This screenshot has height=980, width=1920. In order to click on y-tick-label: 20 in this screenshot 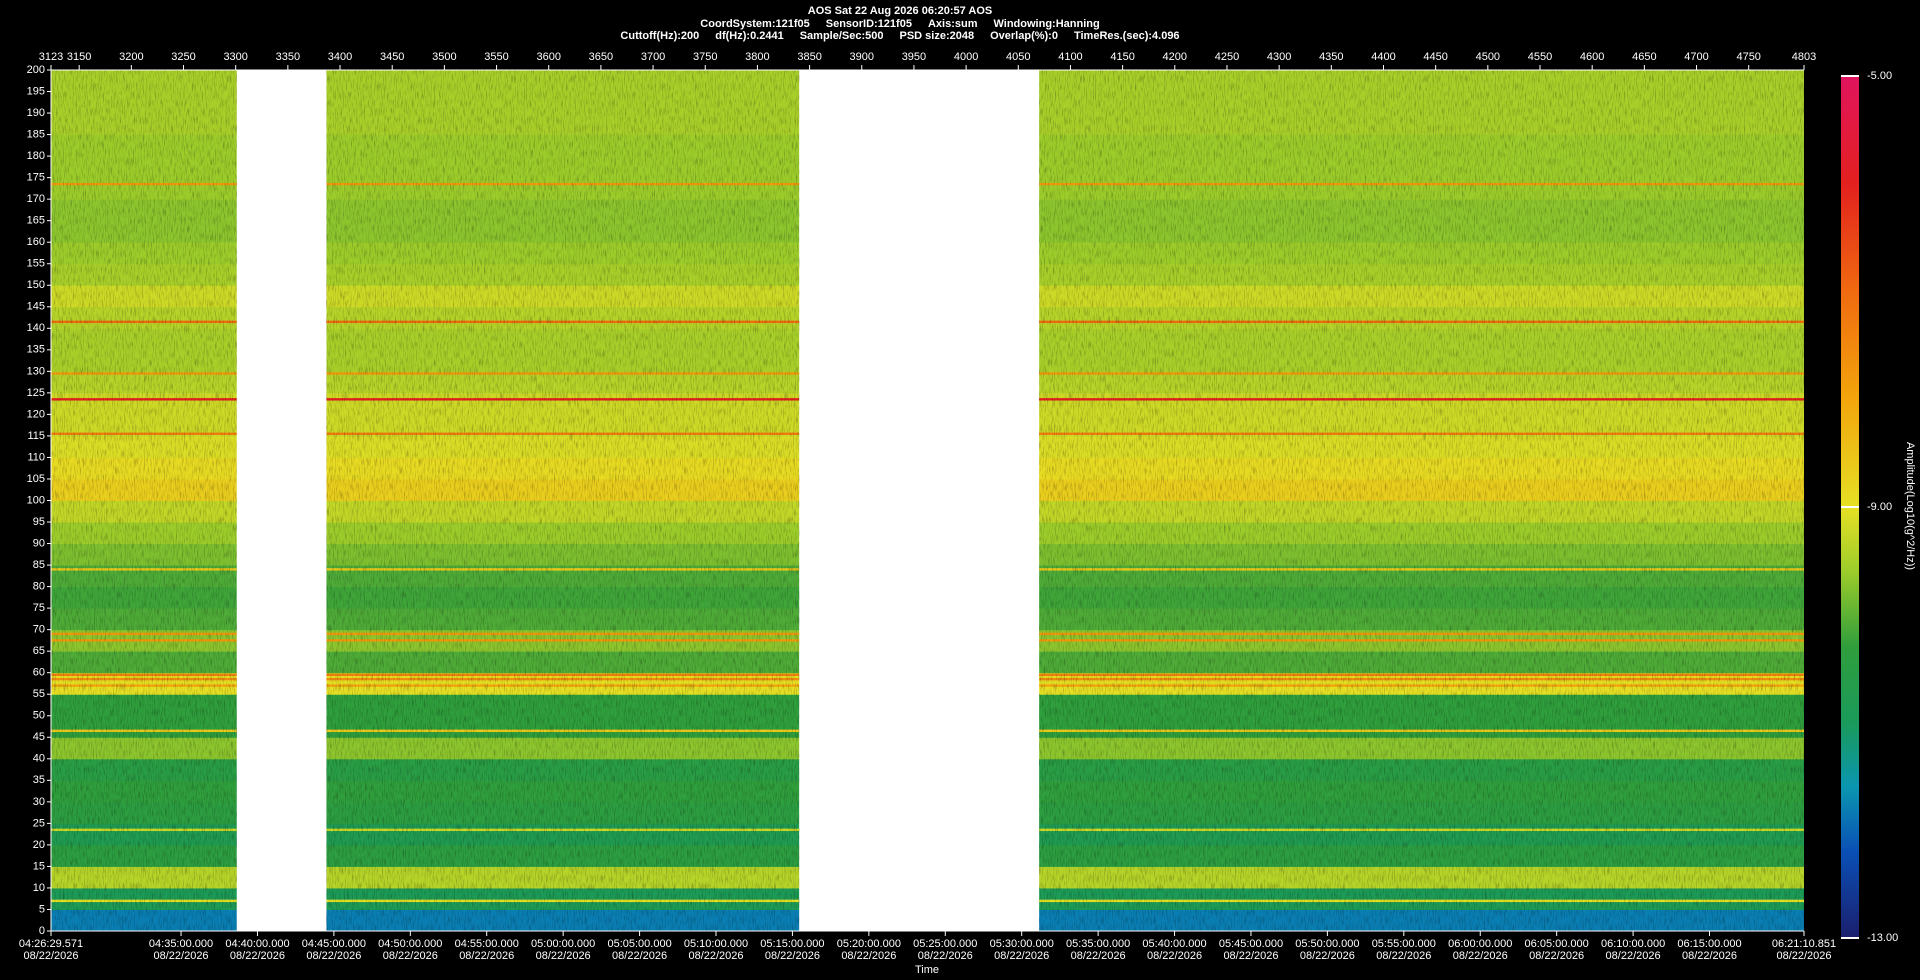, I will do `click(39, 845)`.